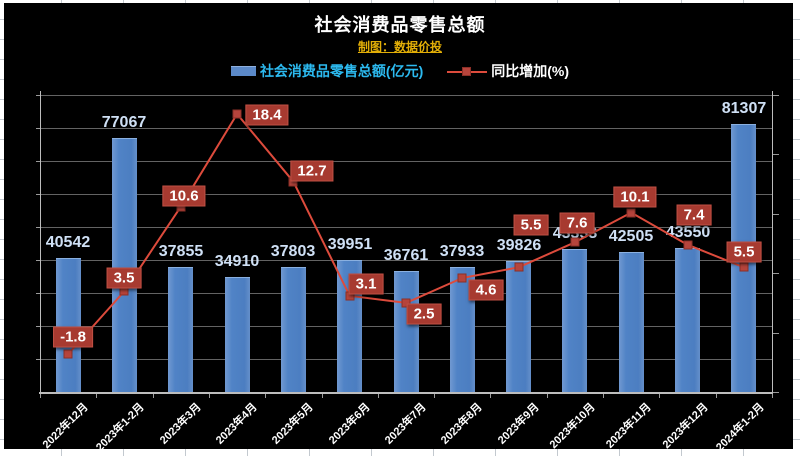  Describe the element at coordinates (406, 255) in the screenshot. I see `bar-value-label: 36761` at that location.